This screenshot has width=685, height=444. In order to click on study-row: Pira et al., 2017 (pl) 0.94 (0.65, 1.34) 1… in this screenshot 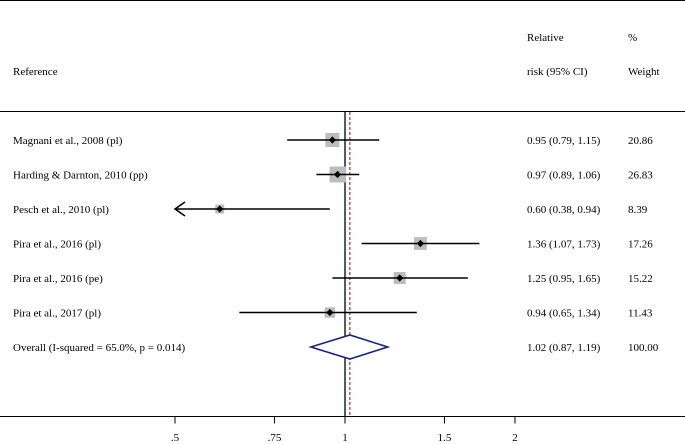, I will do `click(333, 313)`.